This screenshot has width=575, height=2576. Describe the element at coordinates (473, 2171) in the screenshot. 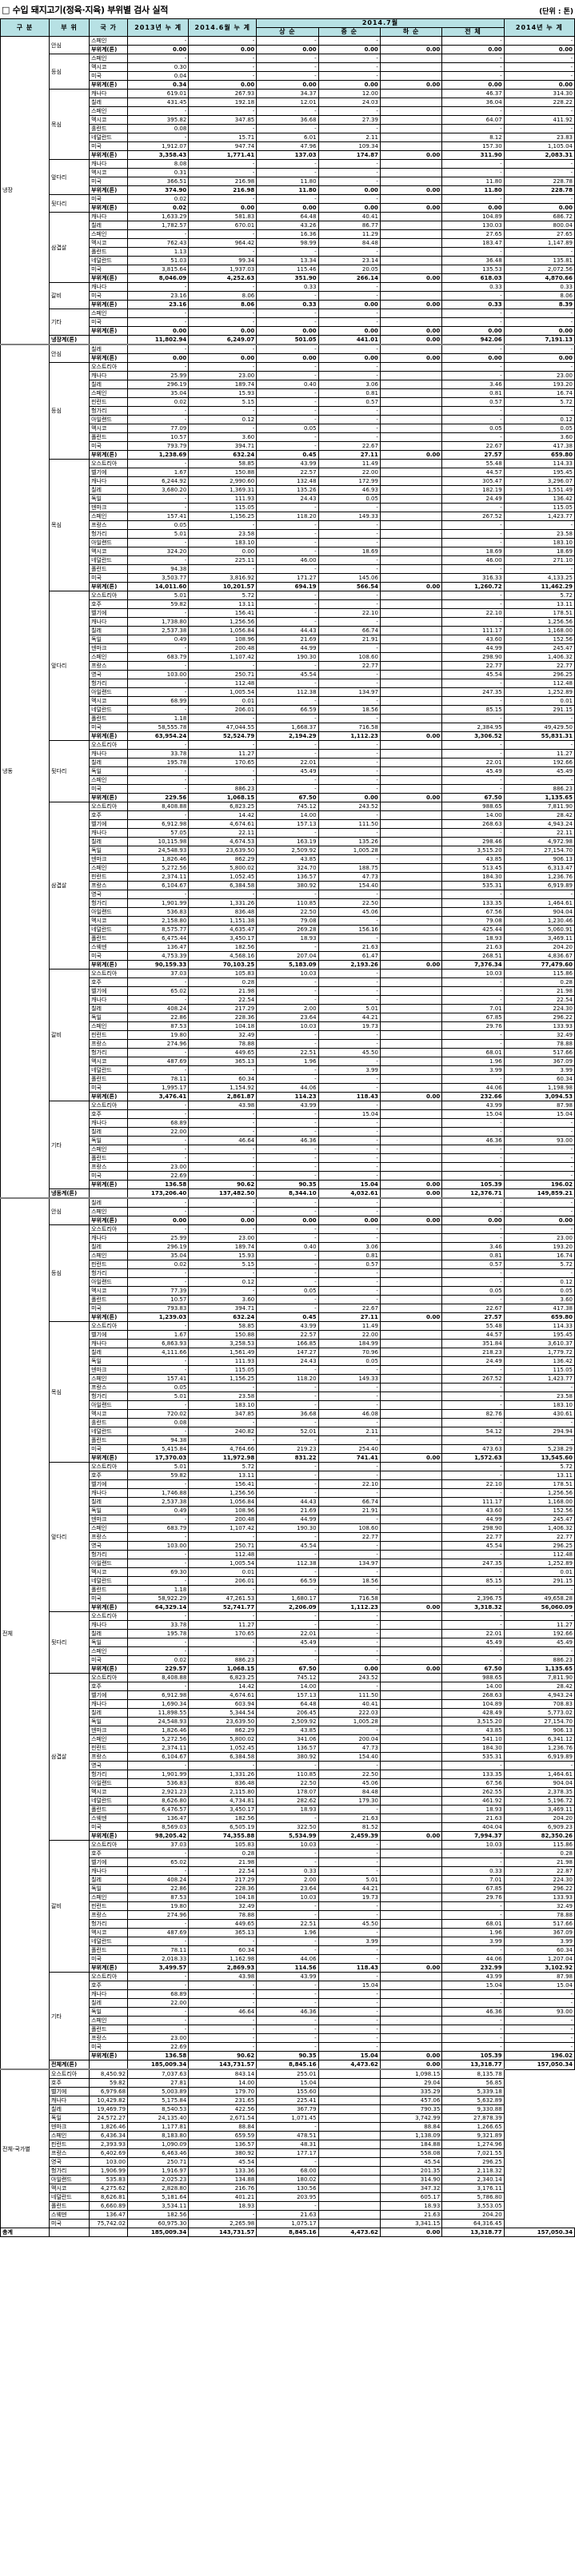

I see `value-cell: 2,118.32` at that location.